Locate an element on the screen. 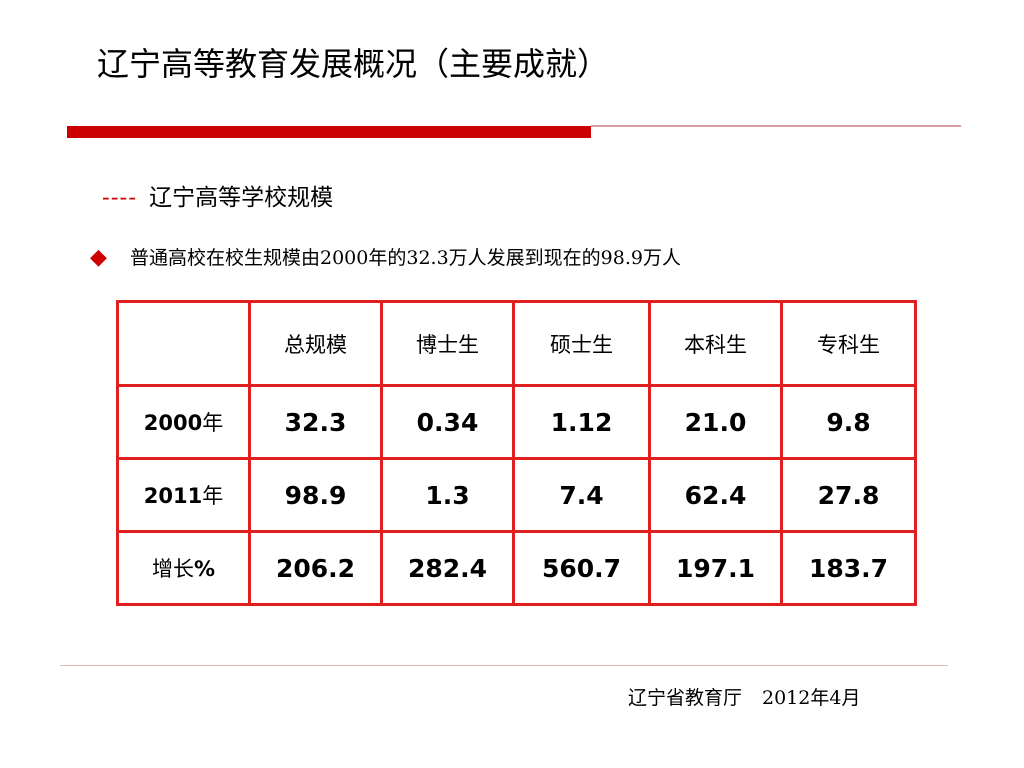 The width and height of the screenshot is (1024, 768). footer-date: 2012年4月 is located at coordinates (811, 698).